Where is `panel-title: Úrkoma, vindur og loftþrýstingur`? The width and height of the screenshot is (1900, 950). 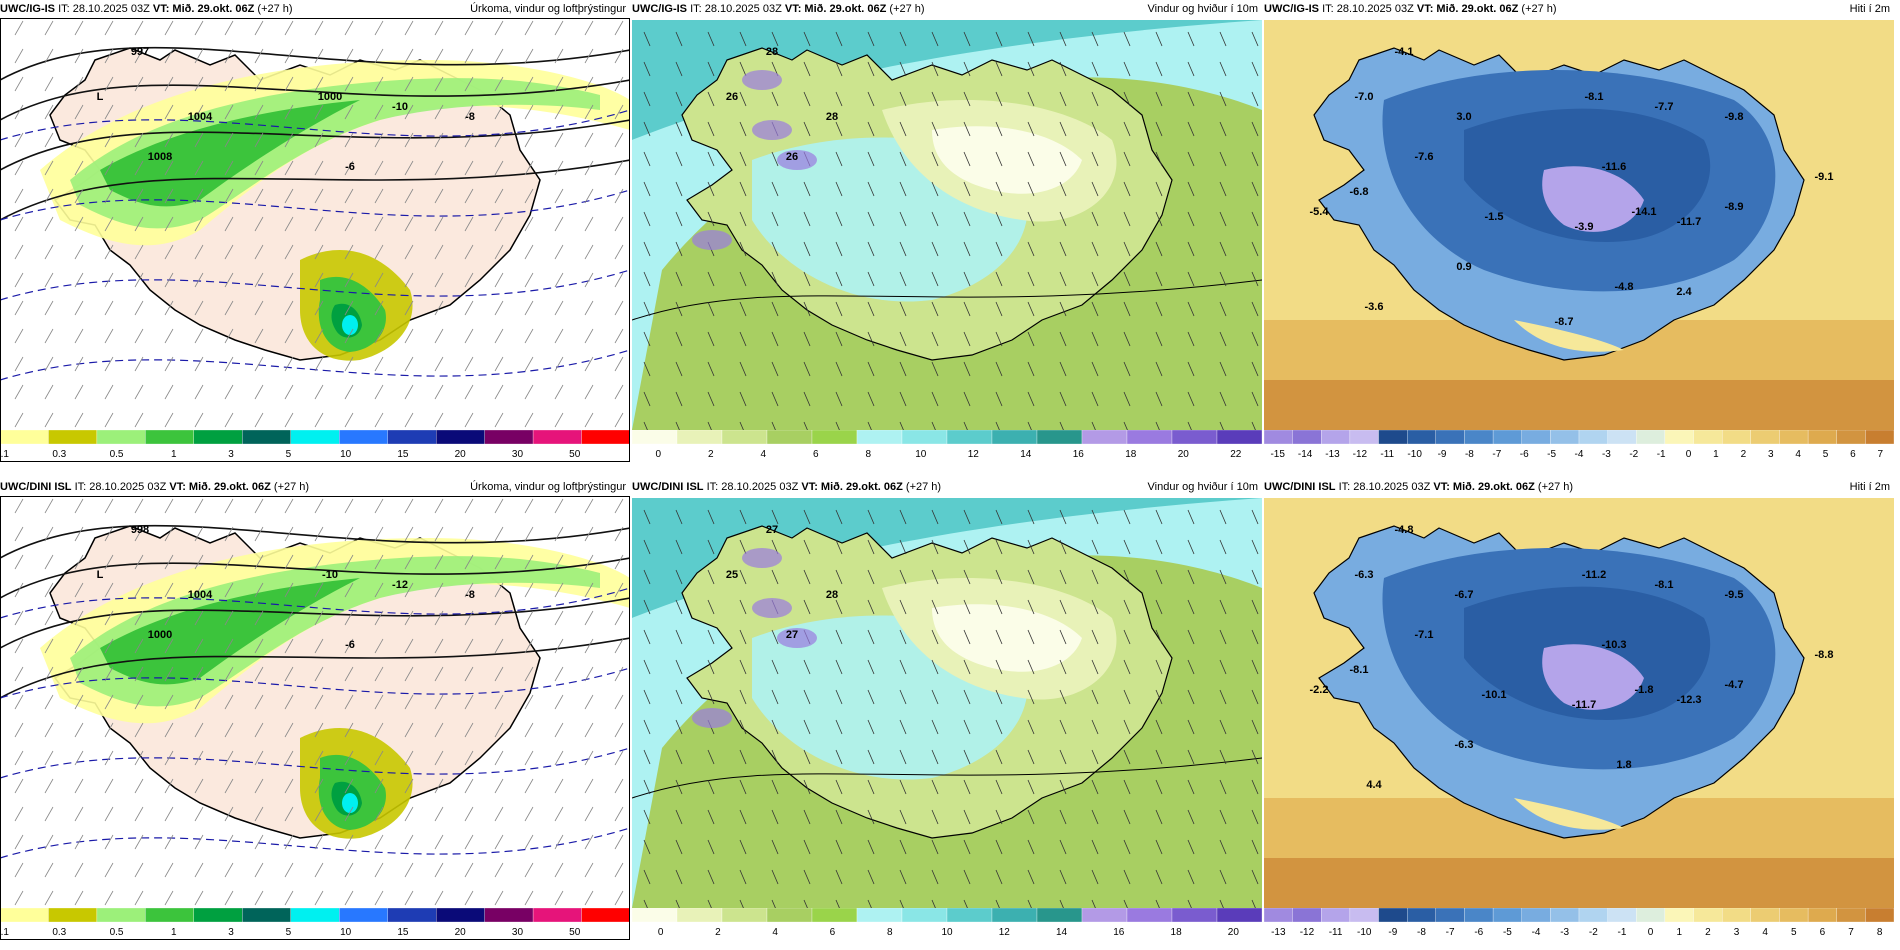 panel-title: Úrkoma, vindur og loftþrýstingur is located at coordinates (548, 487).